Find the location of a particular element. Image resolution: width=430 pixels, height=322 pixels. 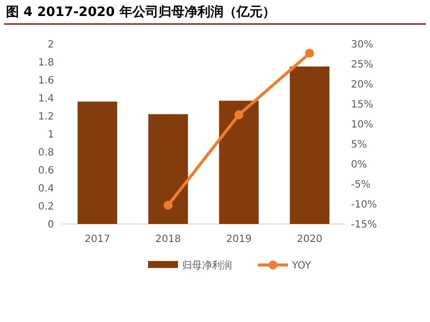

y-tick-label: 0.2 is located at coordinates (46, 207).